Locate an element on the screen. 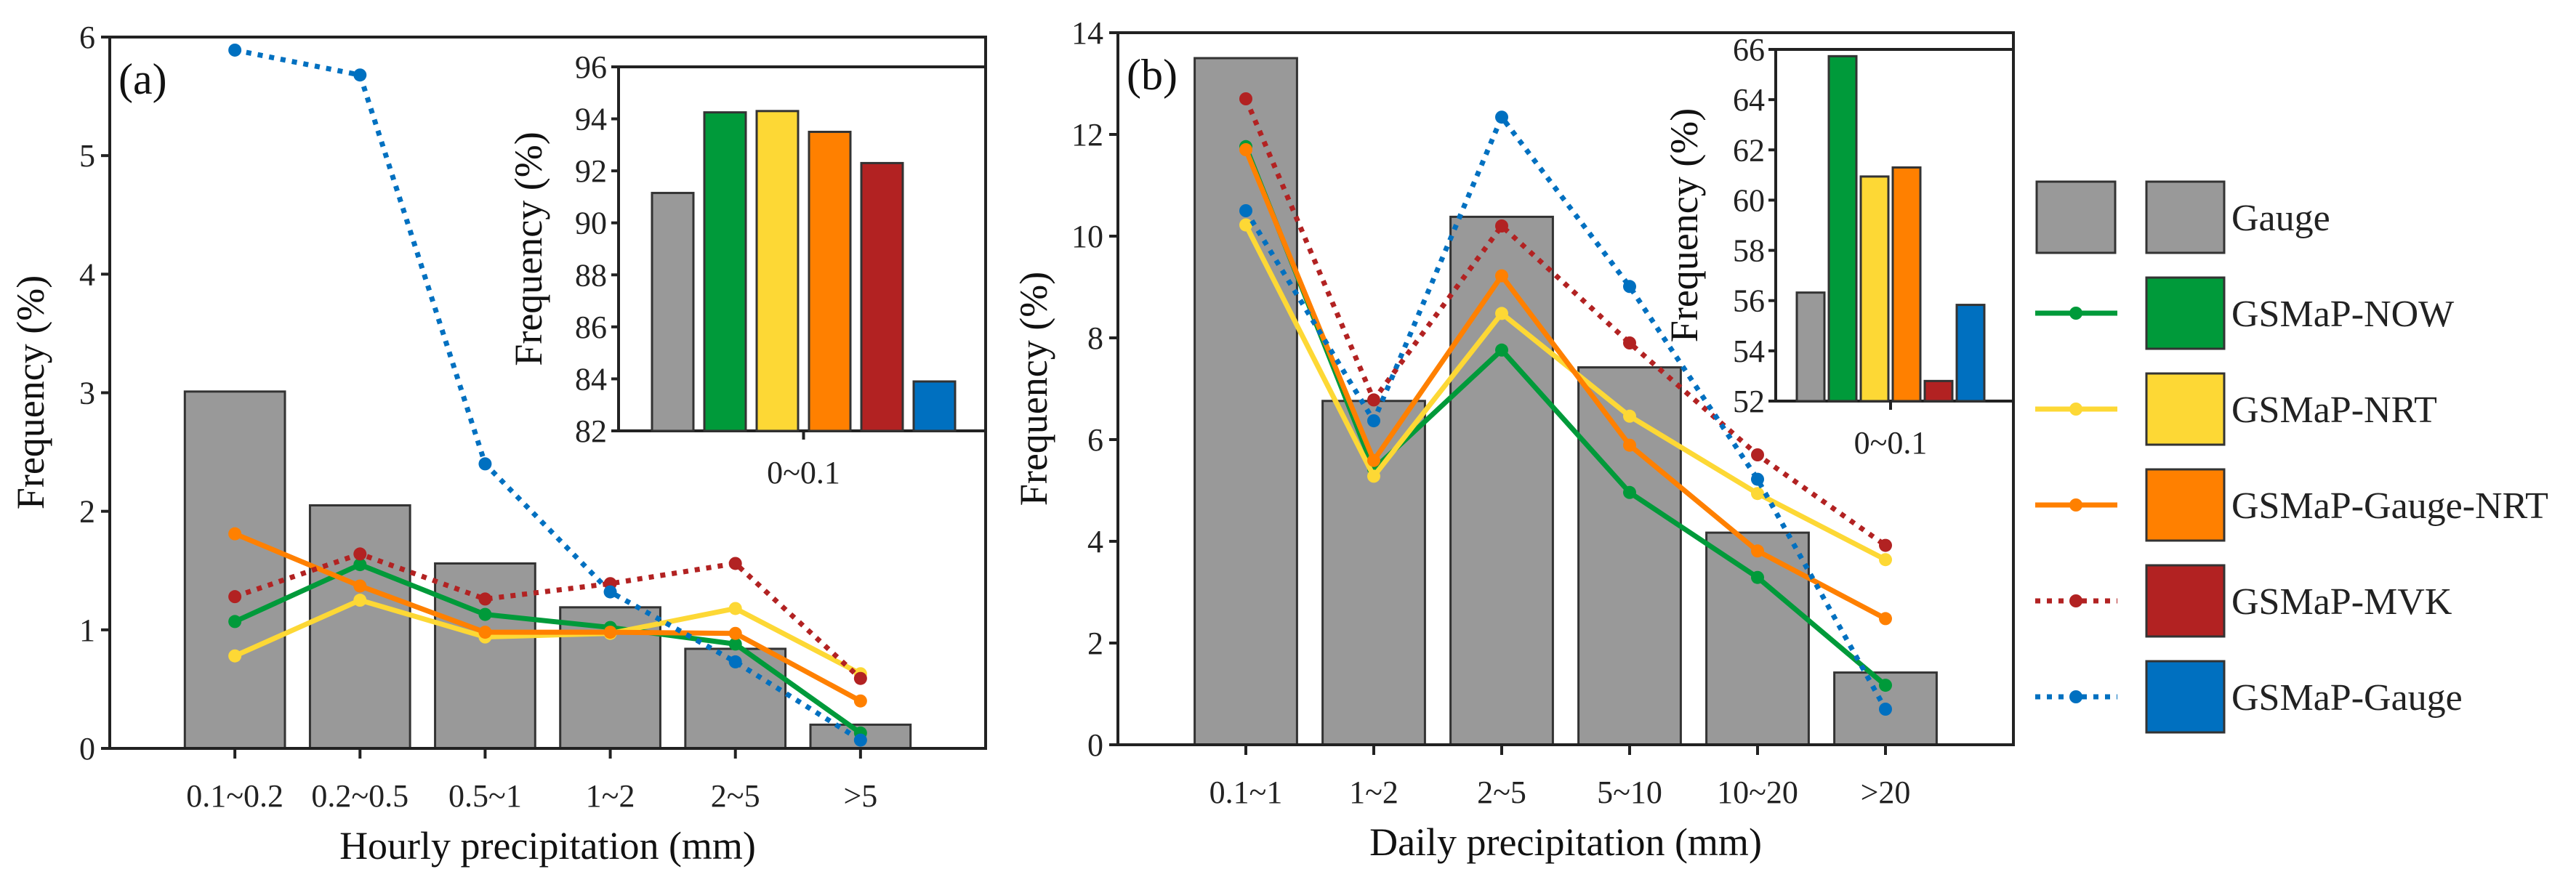 The width and height of the screenshot is (2576, 877). legend-label: GSMaP-Gauge is located at coordinates (2347, 698).